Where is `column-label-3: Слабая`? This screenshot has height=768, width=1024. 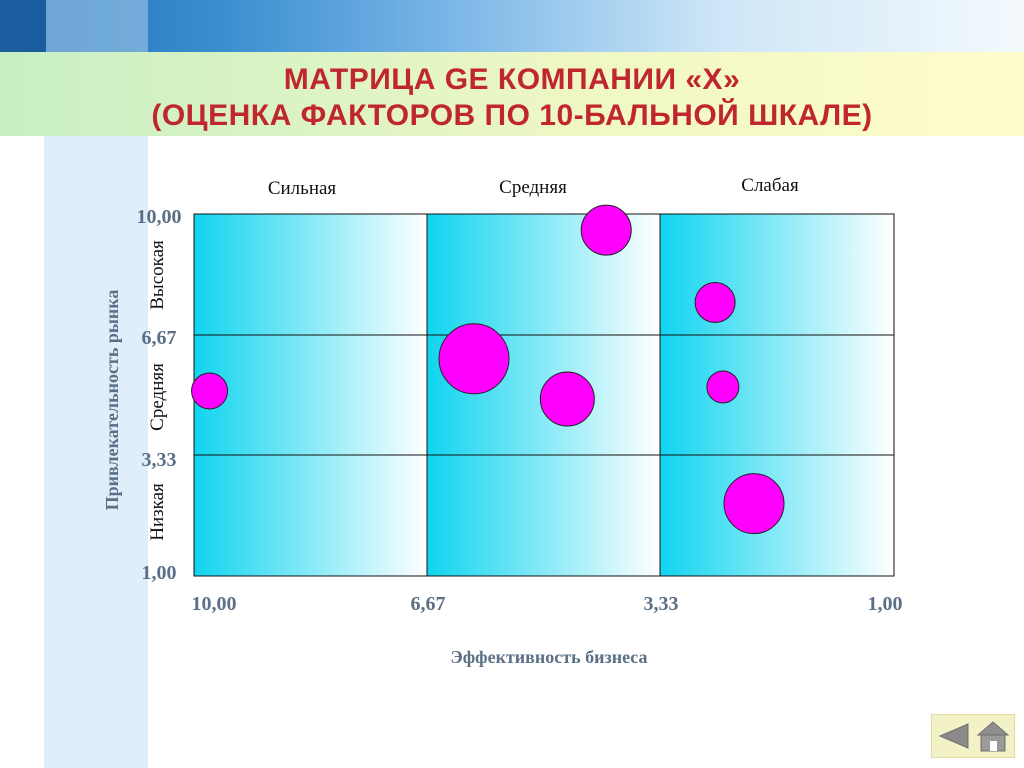
column-label-3: Слабая is located at coordinates (770, 185).